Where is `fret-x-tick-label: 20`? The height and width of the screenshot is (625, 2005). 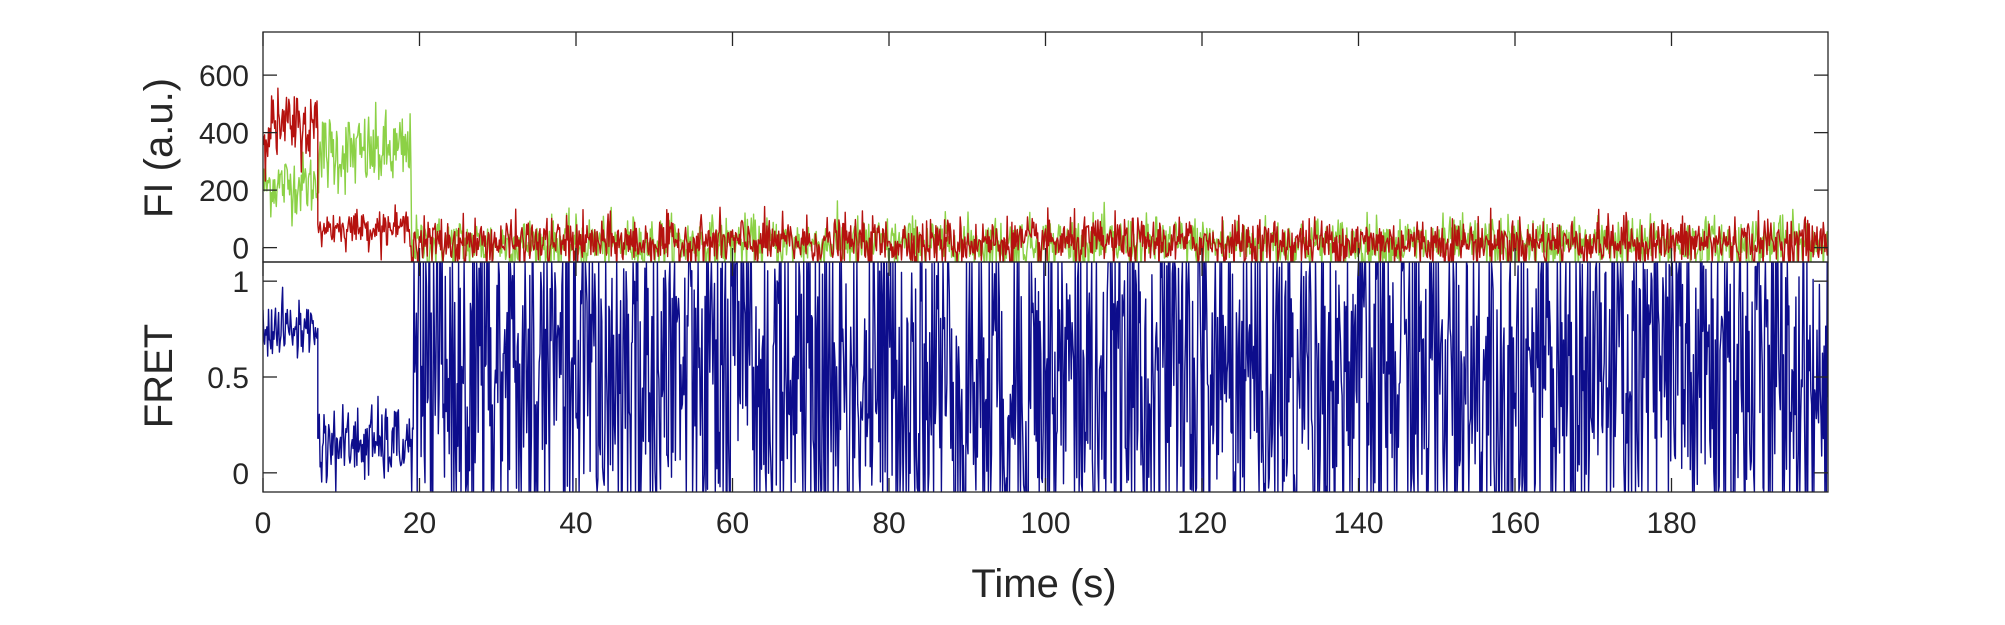
fret-x-tick-label: 20 is located at coordinates (419, 523).